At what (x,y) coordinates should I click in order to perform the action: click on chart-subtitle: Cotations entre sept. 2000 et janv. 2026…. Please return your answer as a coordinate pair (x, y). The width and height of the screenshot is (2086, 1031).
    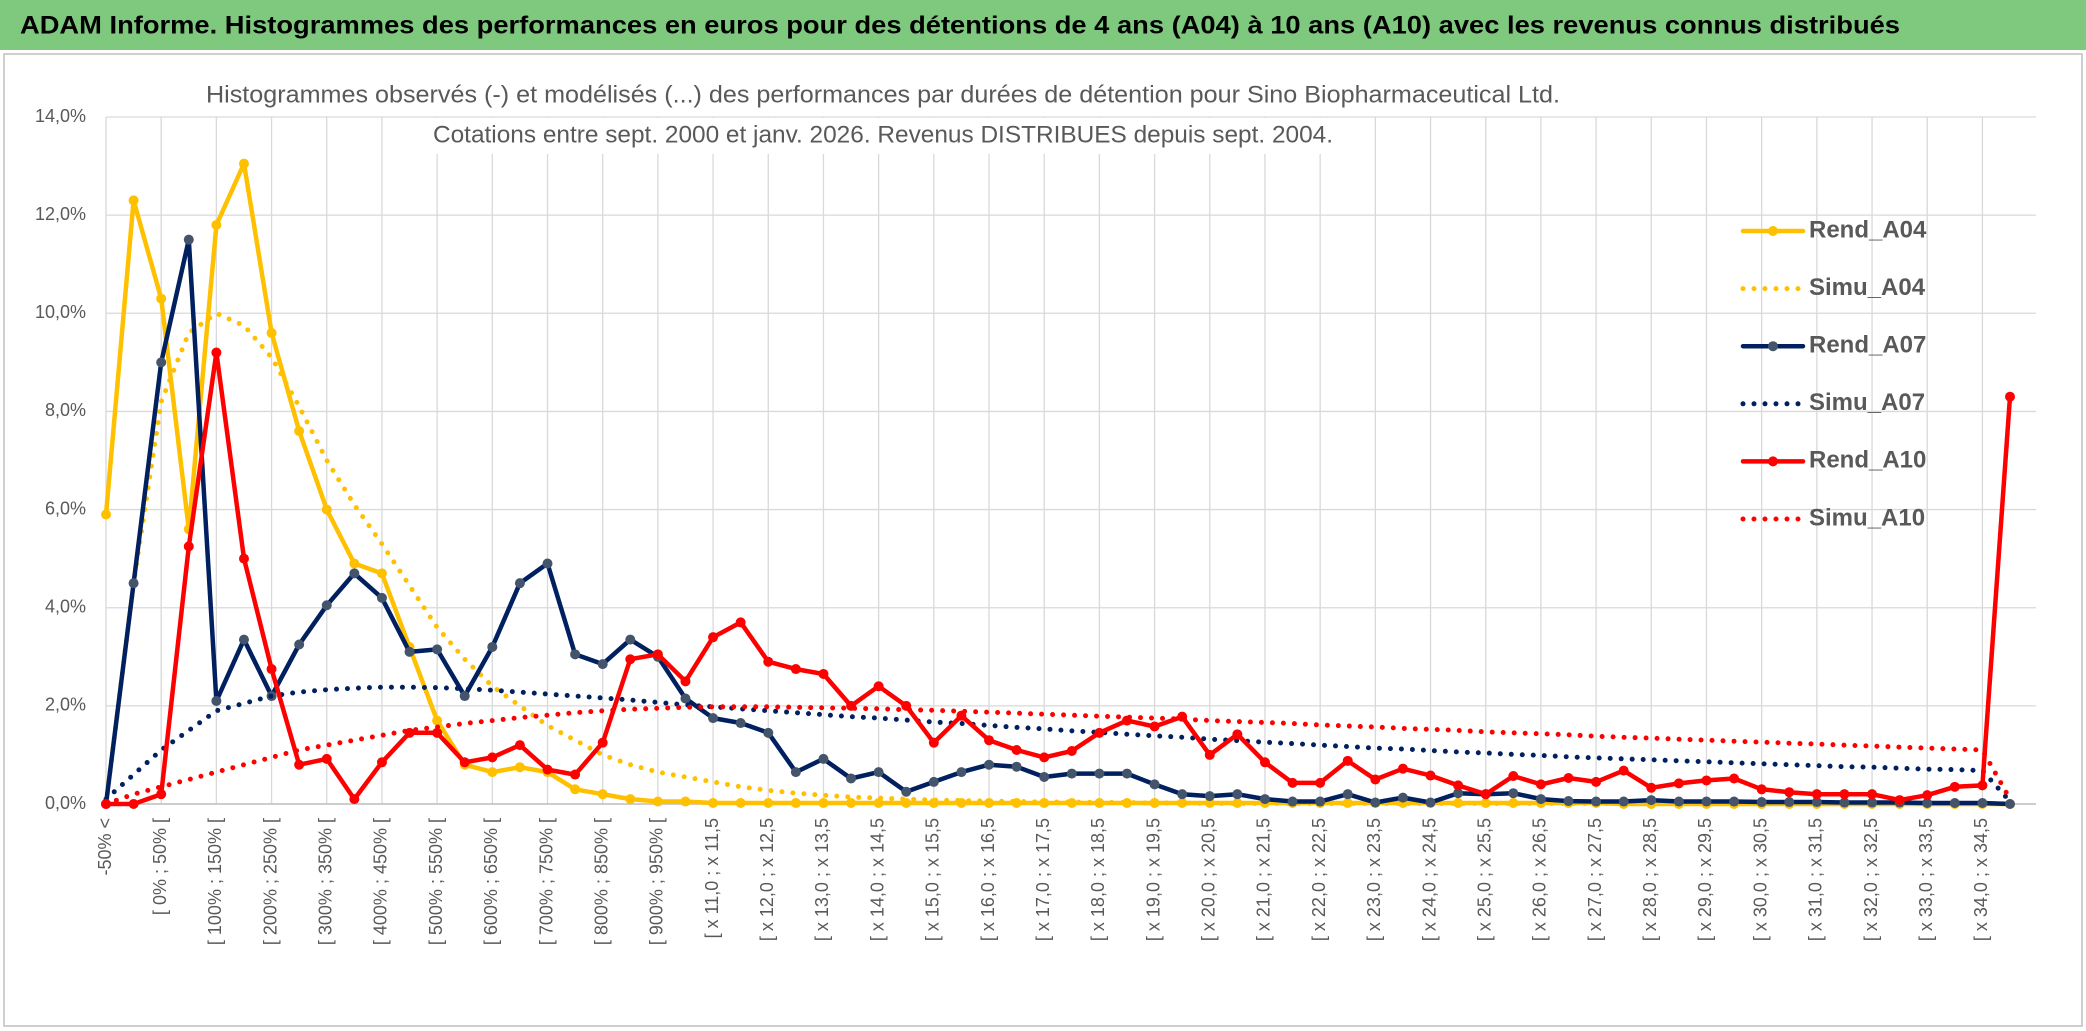
    Looking at the image, I should click on (883, 134).